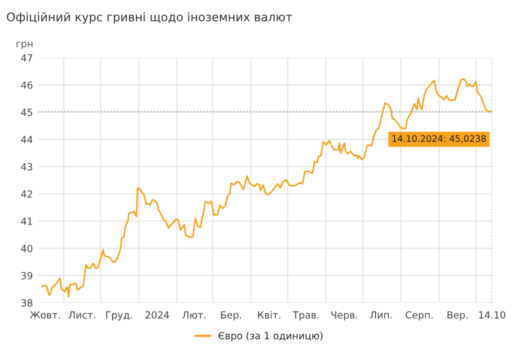  What do you see at coordinates (344, 315) in the screenshot?
I see `x-tick-label: Черв.` at bounding box center [344, 315].